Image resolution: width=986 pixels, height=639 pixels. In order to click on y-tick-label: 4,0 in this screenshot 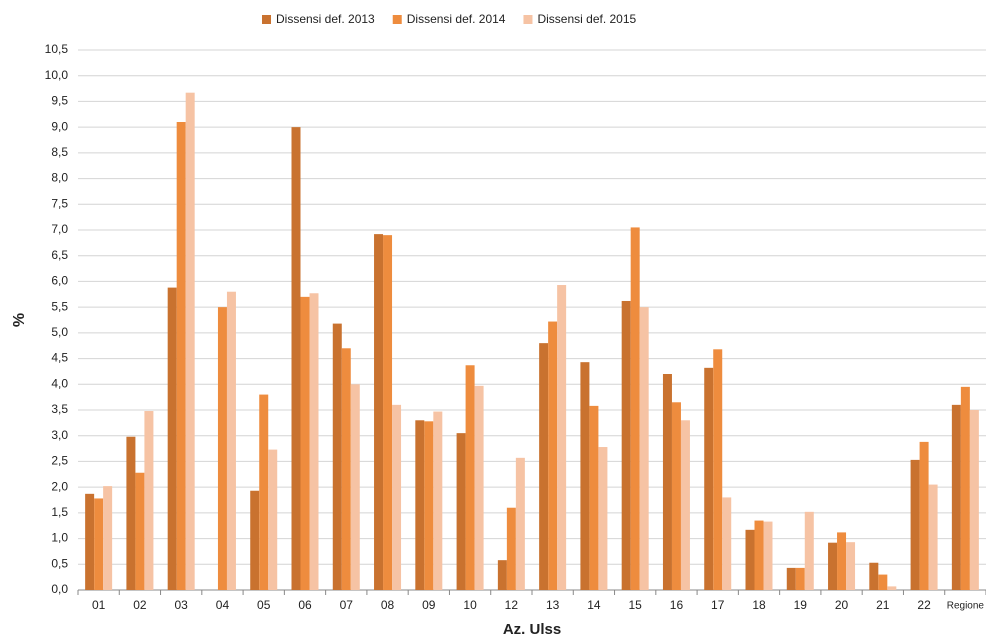, I will do `click(59, 383)`.